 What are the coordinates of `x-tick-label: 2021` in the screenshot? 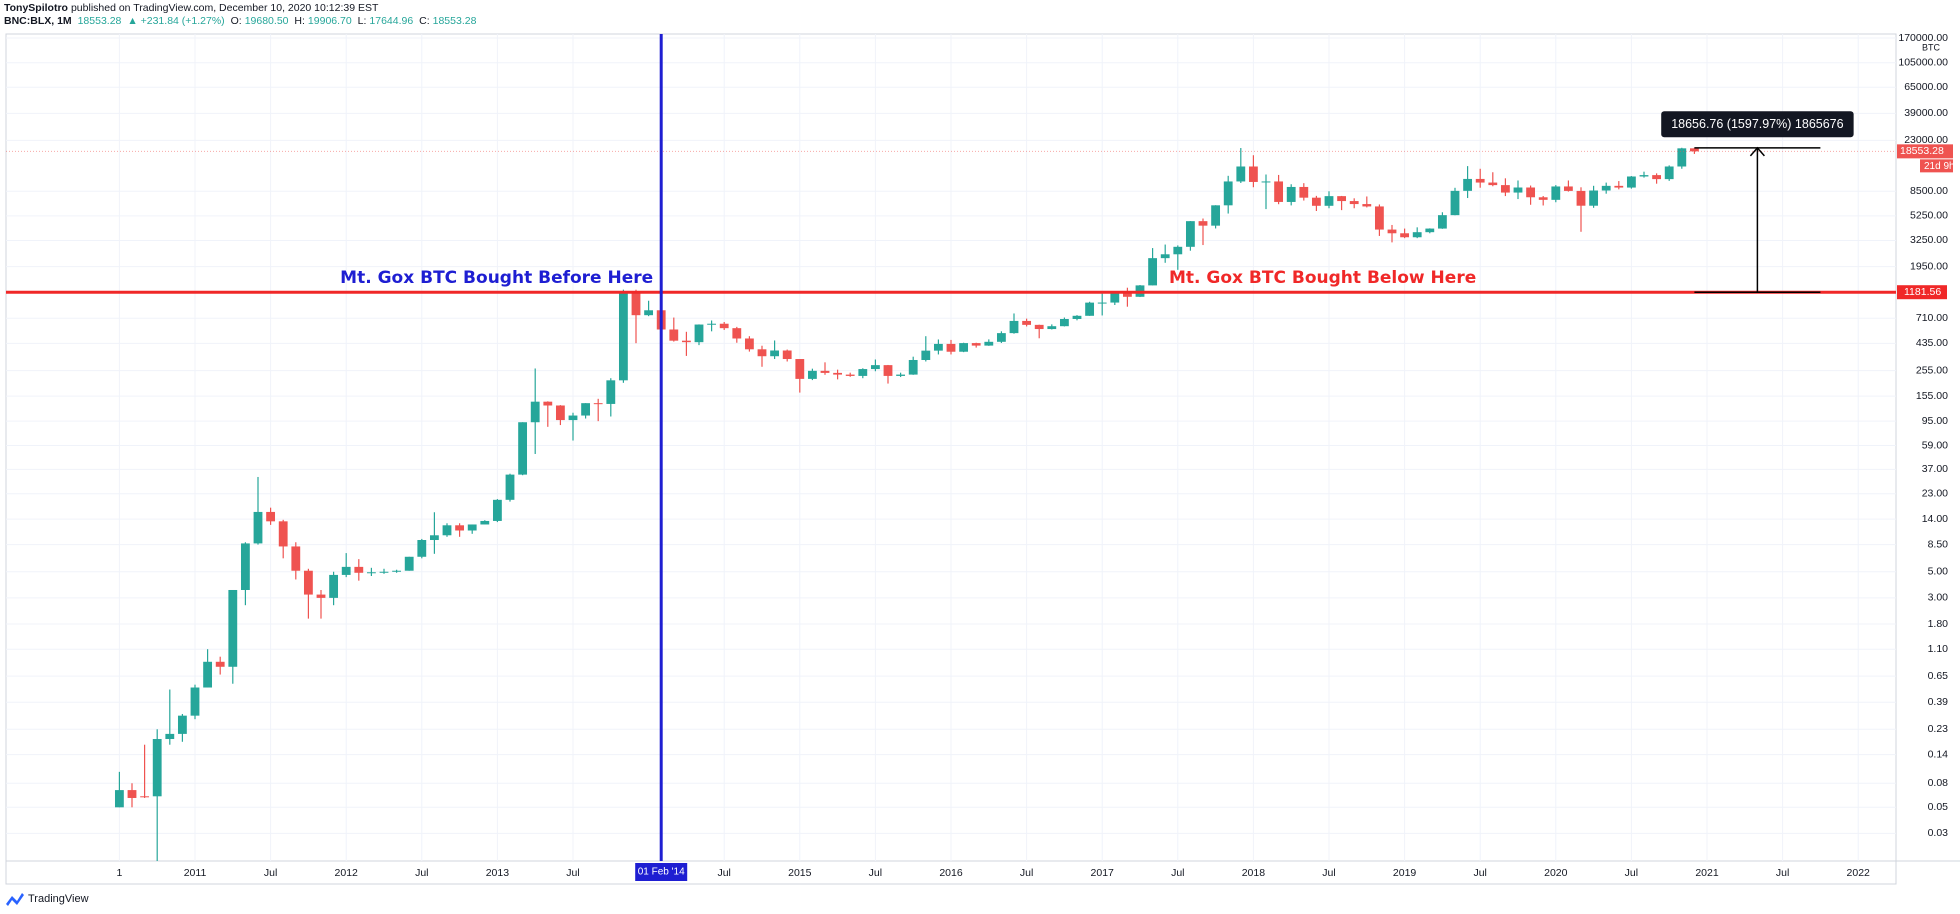 It's located at (1707, 873).